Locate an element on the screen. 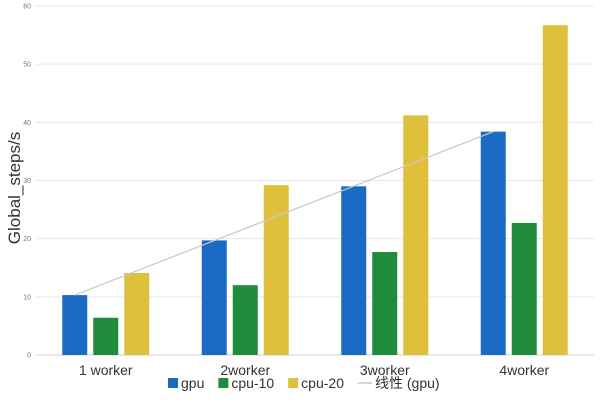 The image size is (600, 405). legend-item: gpu is located at coordinates (186, 383).